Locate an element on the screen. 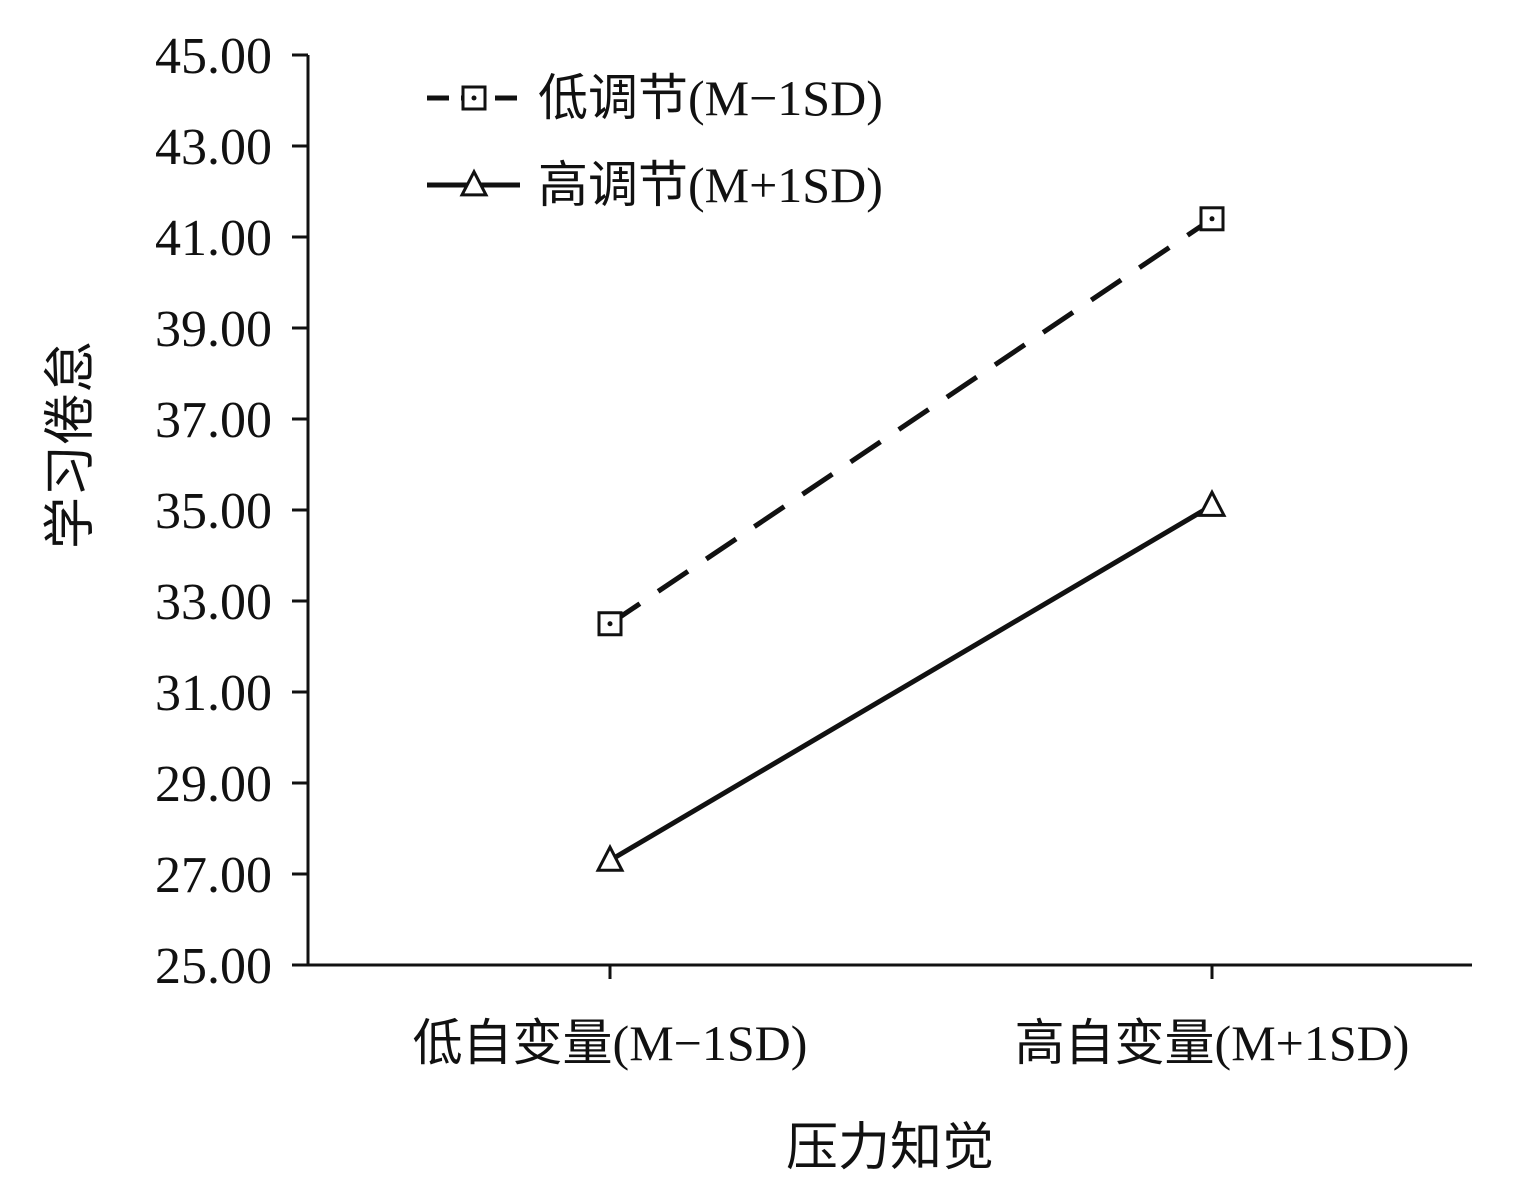  y-tick-label: 31.00 is located at coordinates (213, 693).